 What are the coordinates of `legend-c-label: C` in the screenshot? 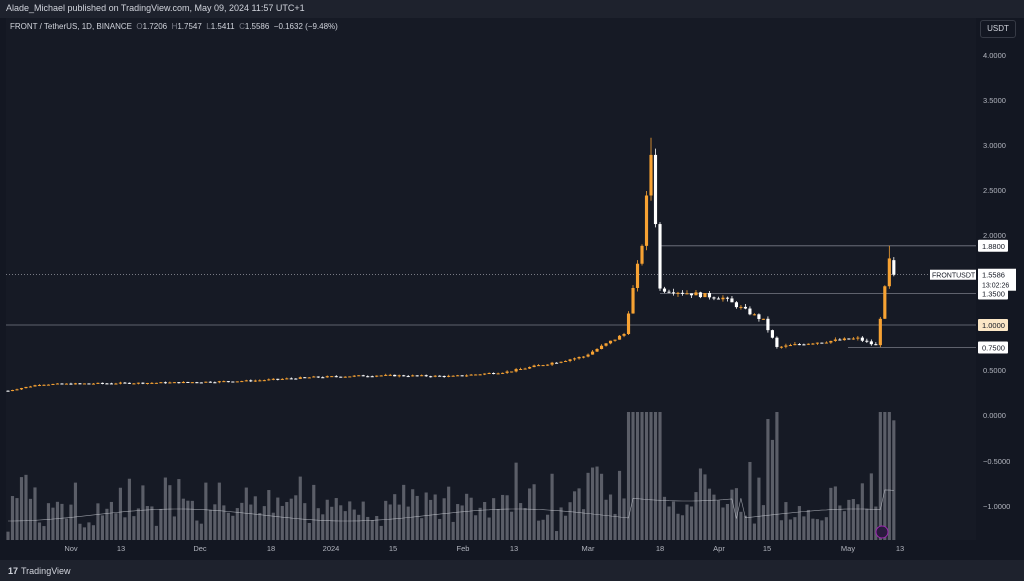 It's located at (242, 26).